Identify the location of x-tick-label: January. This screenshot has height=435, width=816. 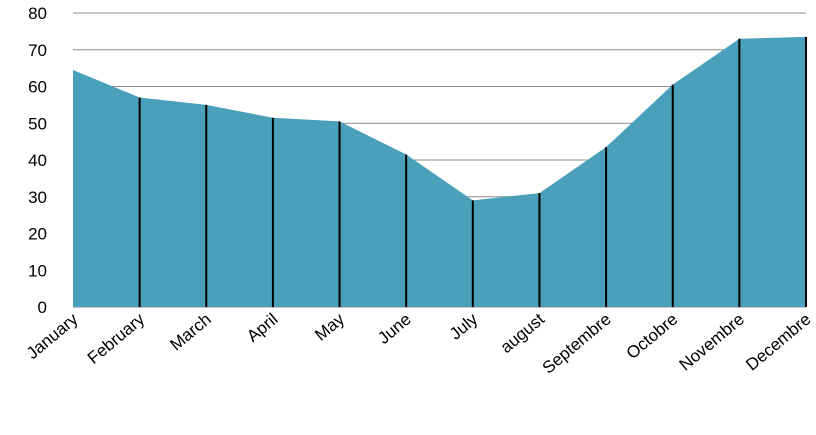
(52, 336).